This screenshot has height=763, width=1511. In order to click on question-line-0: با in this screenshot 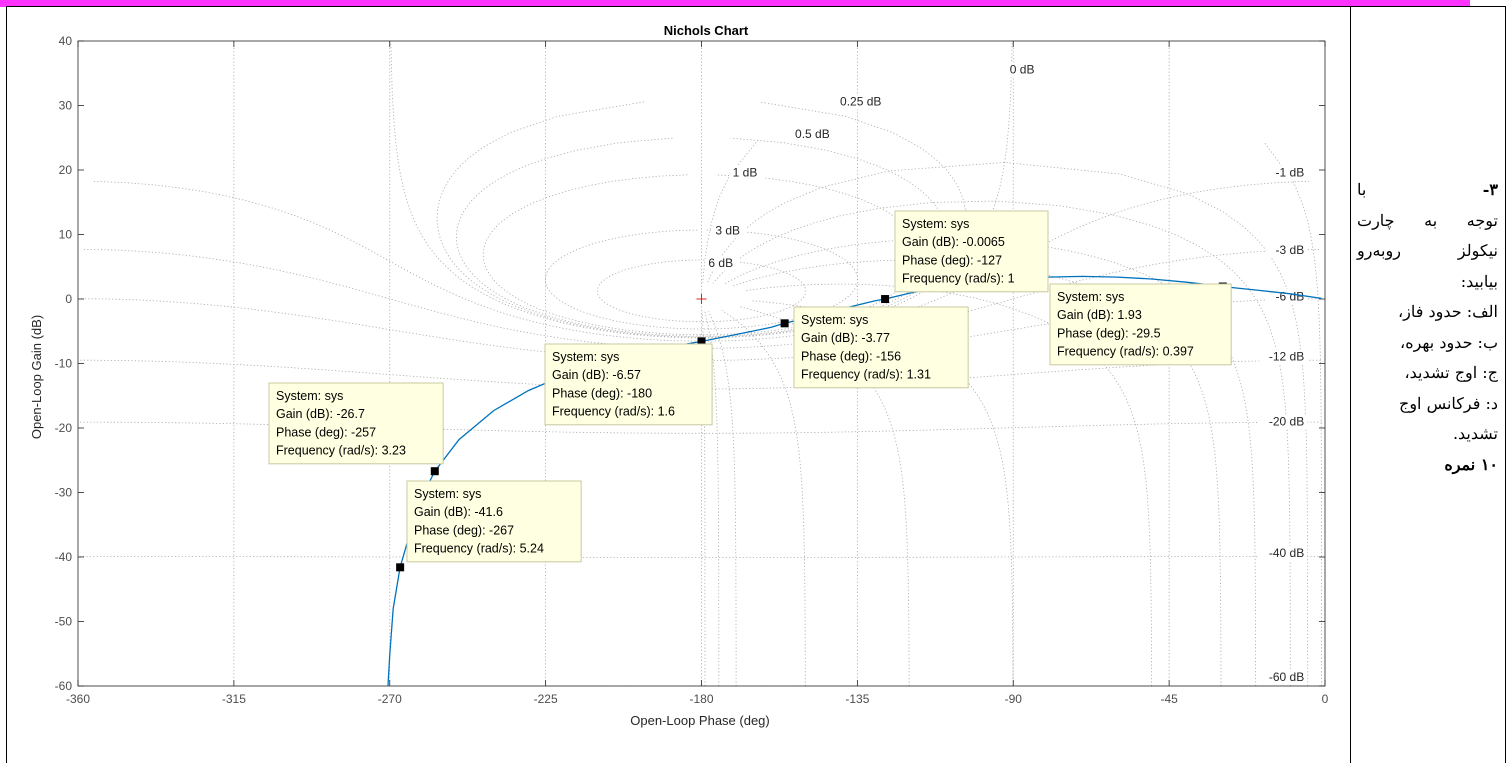, I will do `click(1362, 189)`.